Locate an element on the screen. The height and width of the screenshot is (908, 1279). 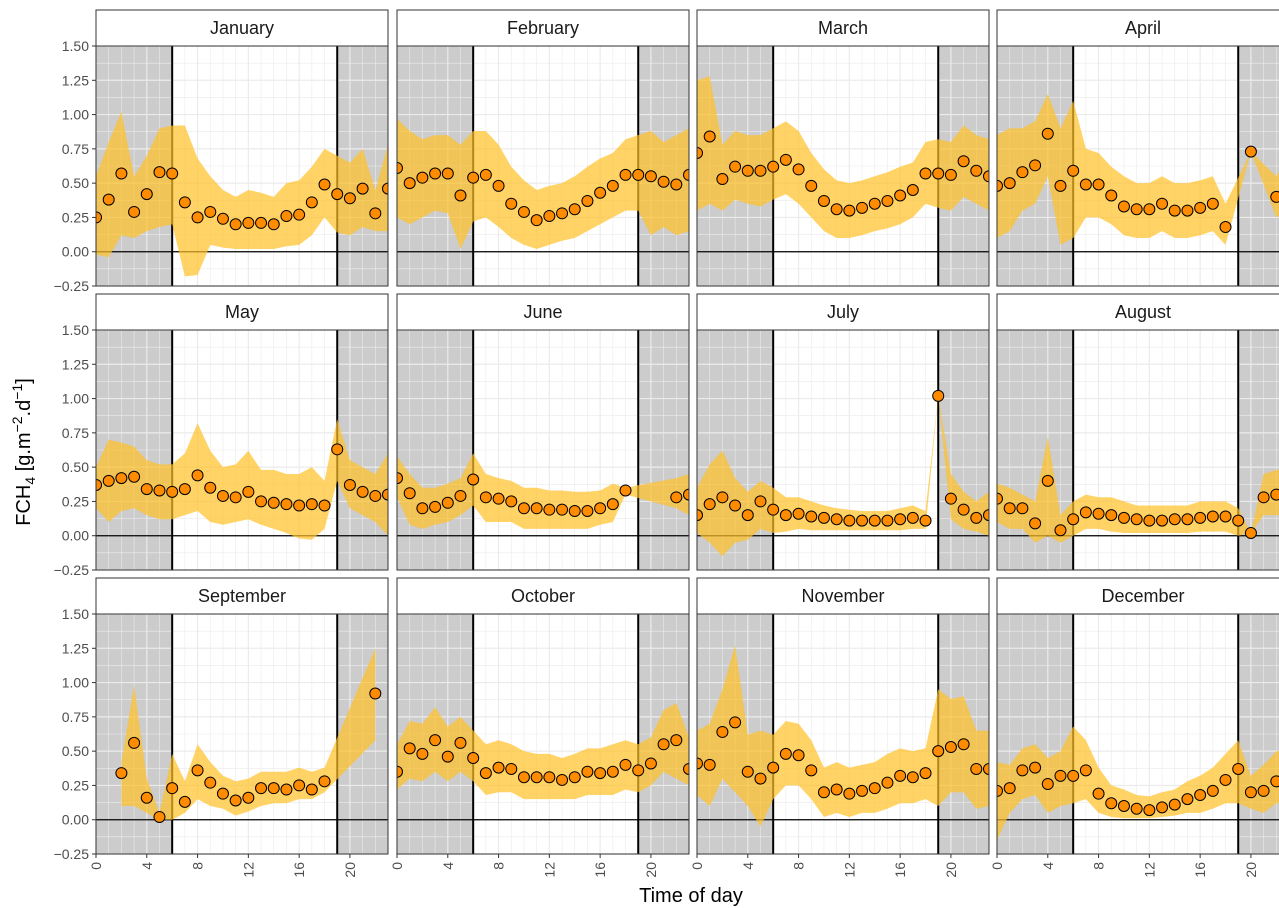
y-axis-title-exponent-2: −1 is located at coordinates (17, 392).